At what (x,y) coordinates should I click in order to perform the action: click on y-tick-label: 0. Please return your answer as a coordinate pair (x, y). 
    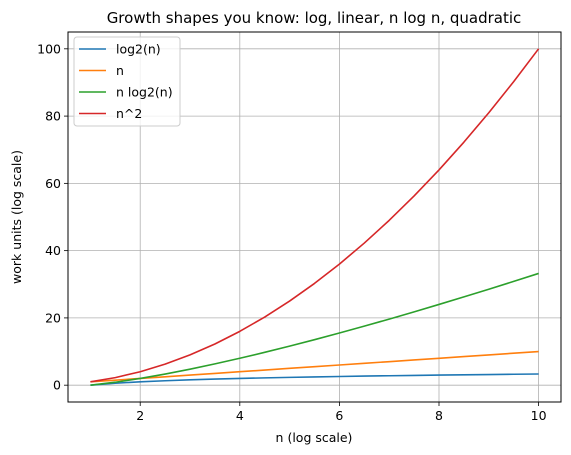
    Looking at the image, I should click on (57, 385).